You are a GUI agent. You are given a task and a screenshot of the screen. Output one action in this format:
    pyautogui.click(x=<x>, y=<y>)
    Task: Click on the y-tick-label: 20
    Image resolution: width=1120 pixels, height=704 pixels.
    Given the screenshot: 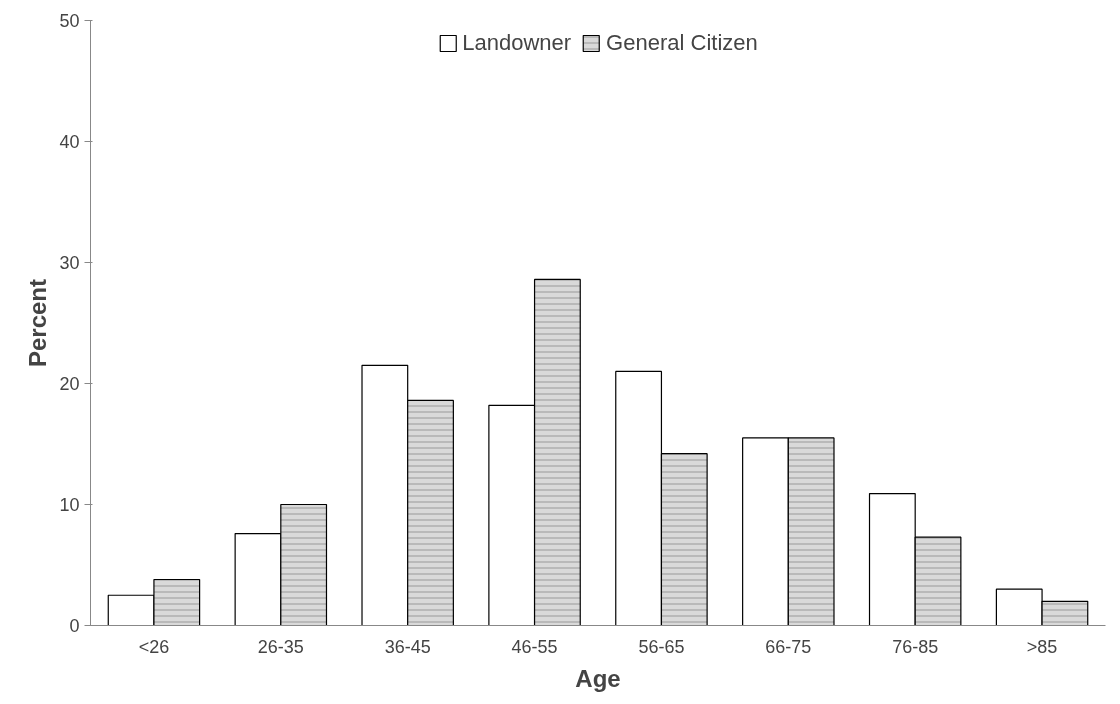 What is the action you would take?
    pyautogui.click(x=69, y=384)
    